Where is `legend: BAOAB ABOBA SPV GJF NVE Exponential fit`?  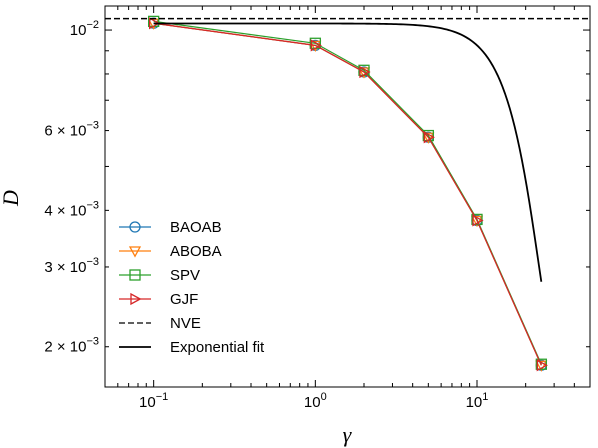
legend: BAOAB ABOBA SPV GJF NVE Exponential fit is located at coordinates (192, 287).